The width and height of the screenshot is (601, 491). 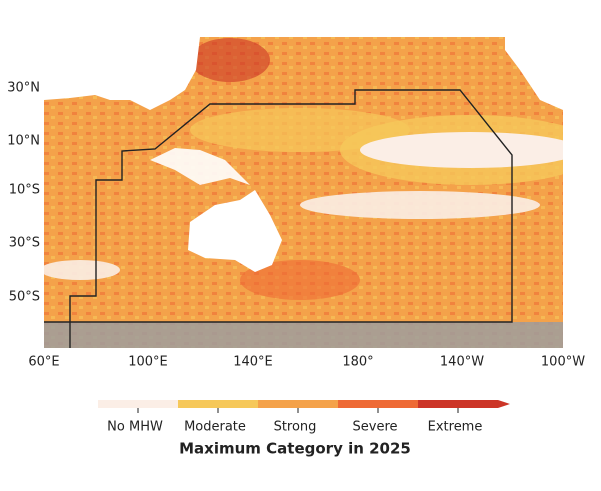 I want to click on legend-label: Moderate, so click(x=215, y=427).